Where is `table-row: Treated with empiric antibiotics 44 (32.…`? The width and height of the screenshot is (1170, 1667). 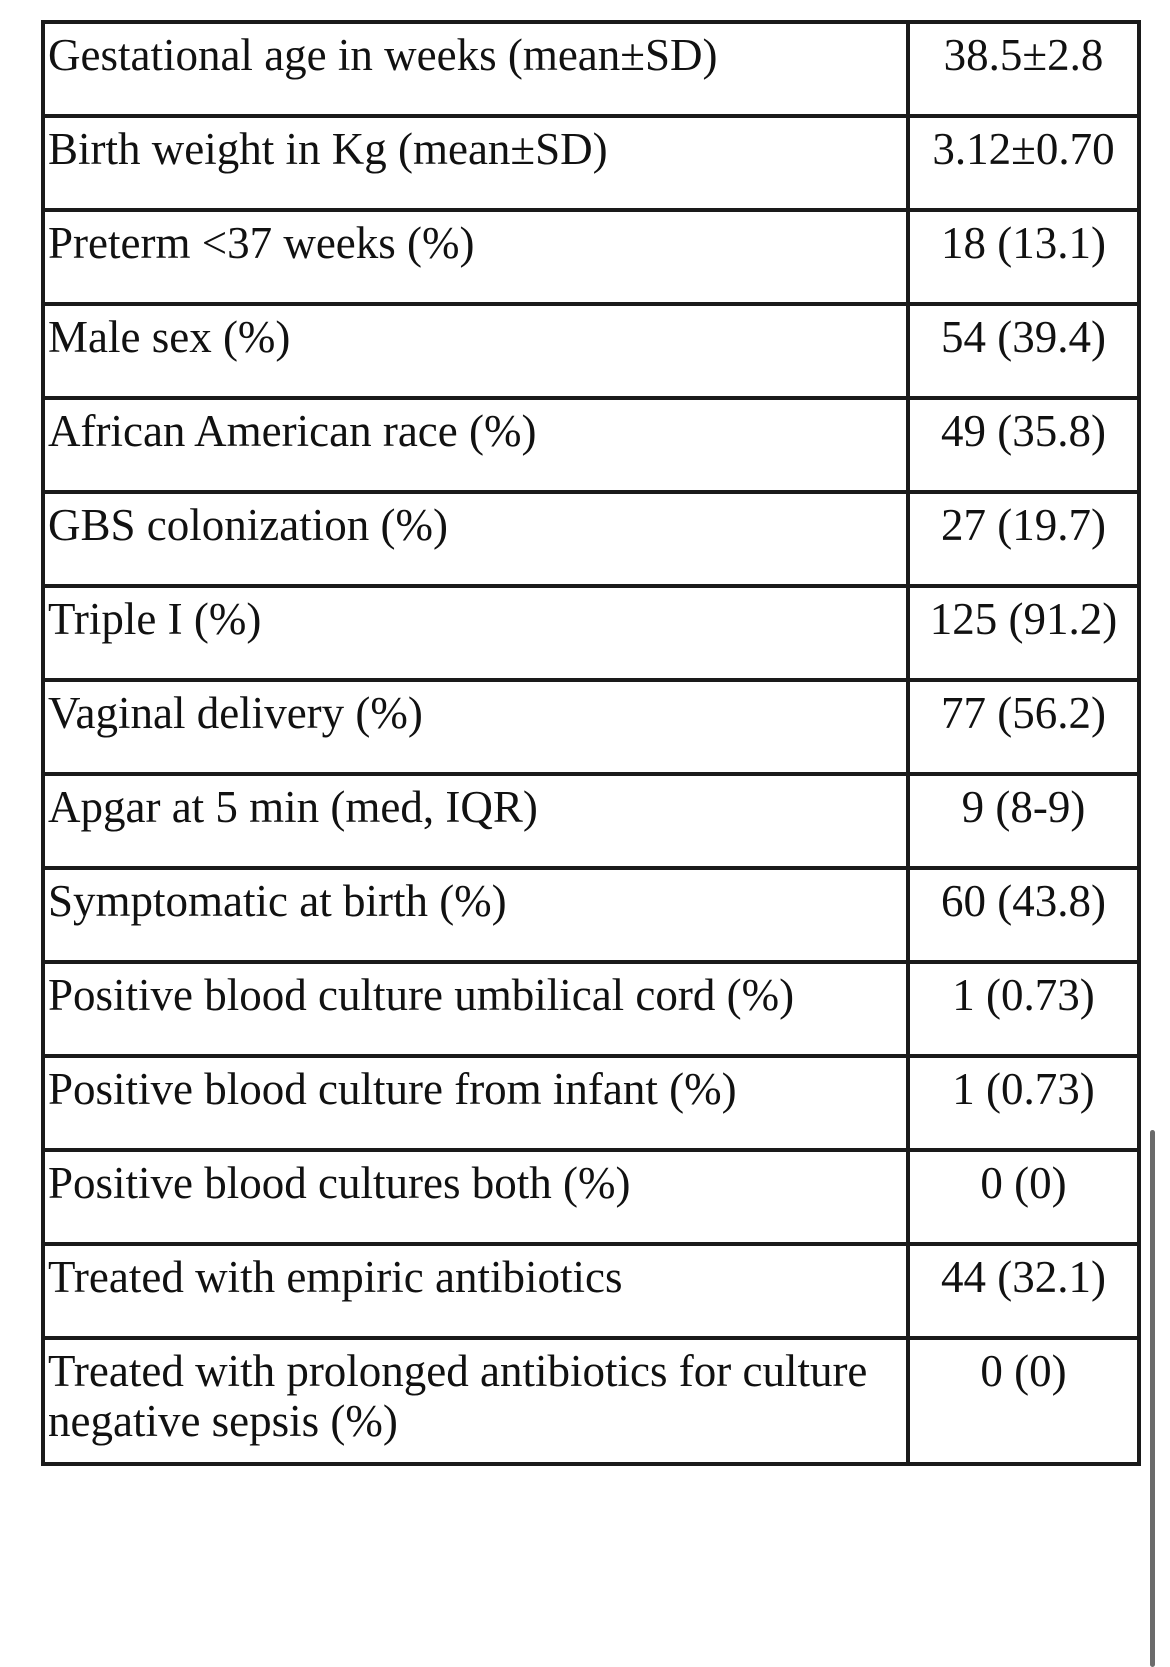
table-row: Treated with empiric antibiotics 44 (32.… is located at coordinates (591, 1291).